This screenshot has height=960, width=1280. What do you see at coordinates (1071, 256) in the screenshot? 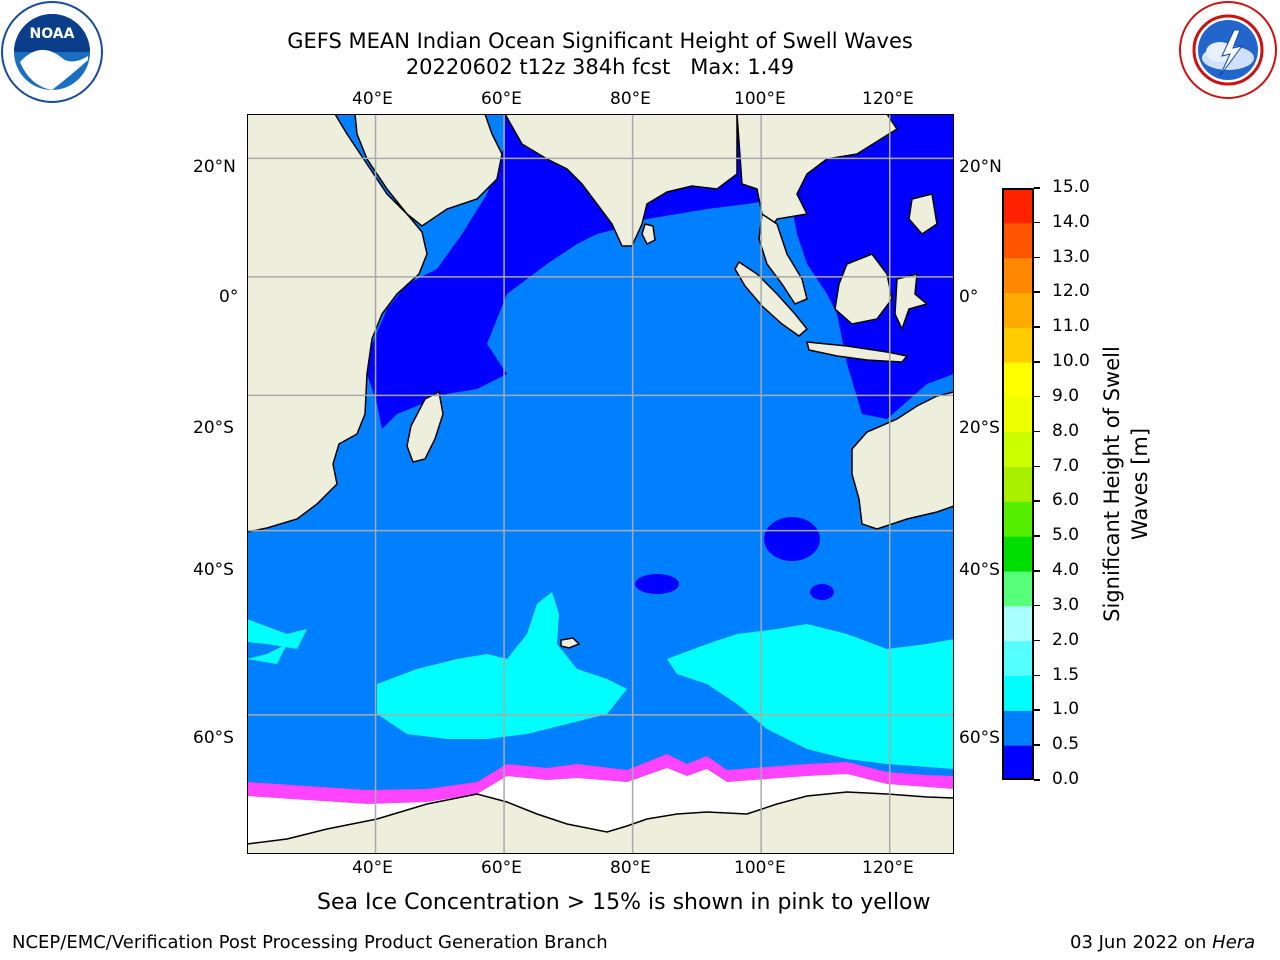
I see `colorbar-tick-label: 13.0` at bounding box center [1071, 256].